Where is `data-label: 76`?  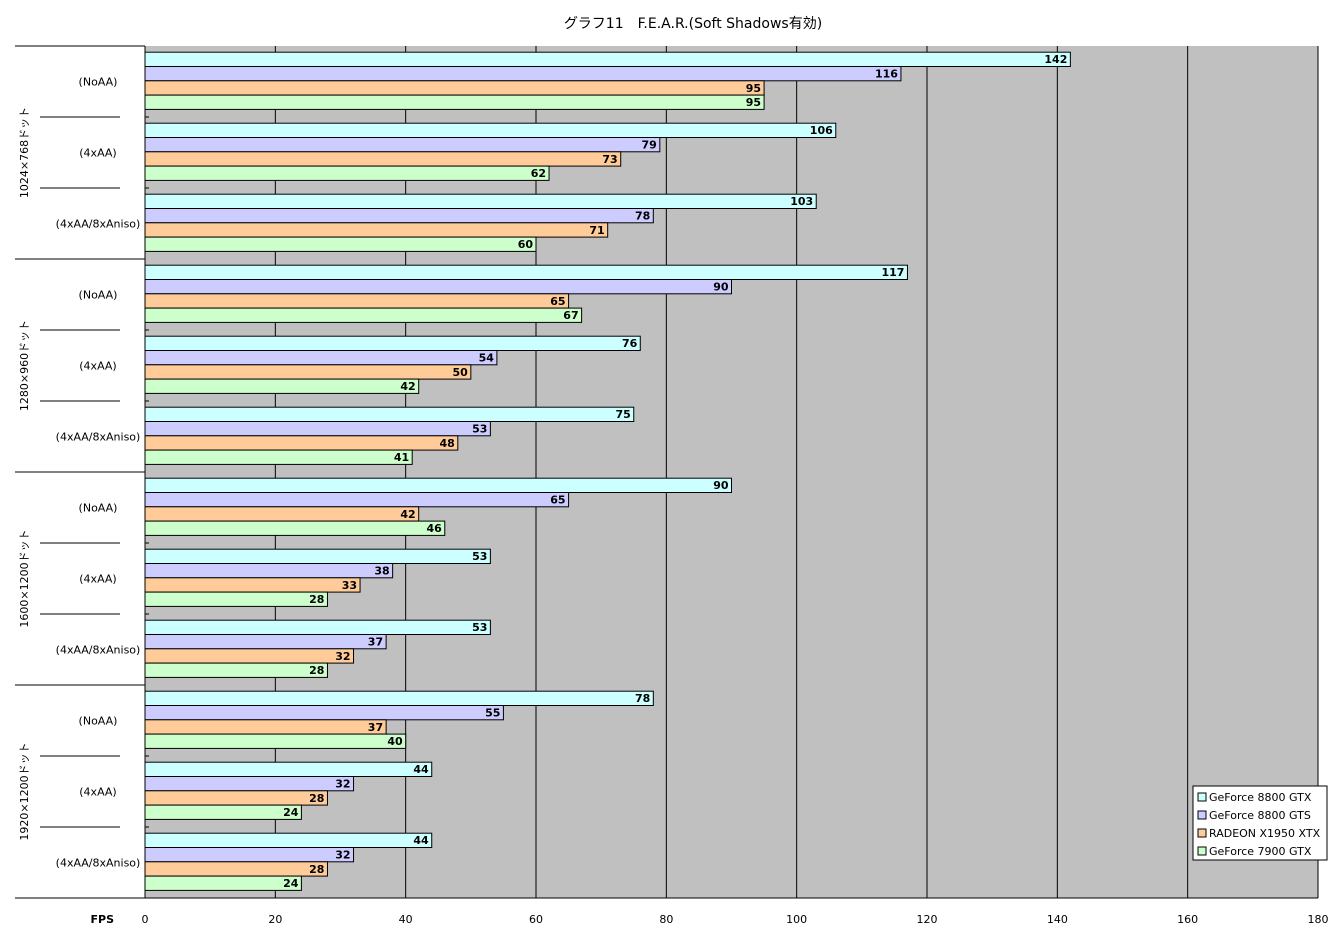 data-label: 76 is located at coordinates (630, 343).